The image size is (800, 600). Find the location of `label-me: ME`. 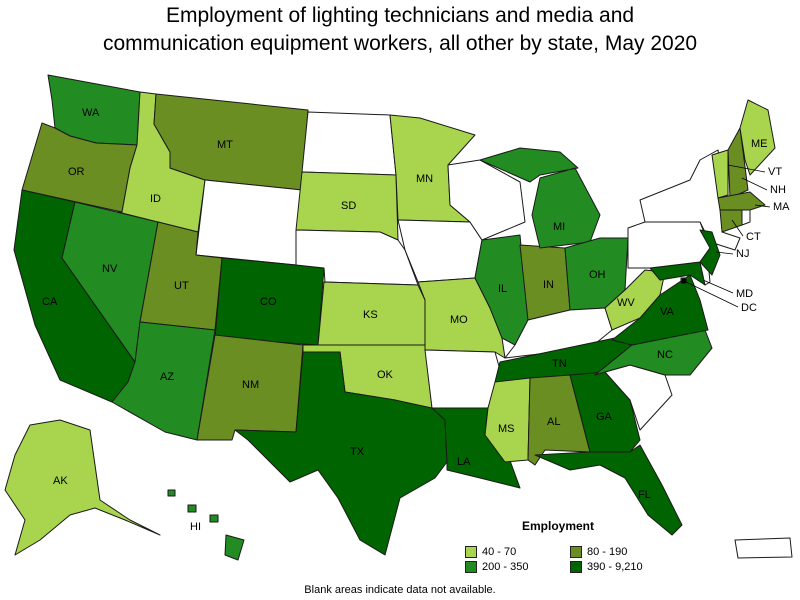

label-me: ME is located at coordinates (759, 144).